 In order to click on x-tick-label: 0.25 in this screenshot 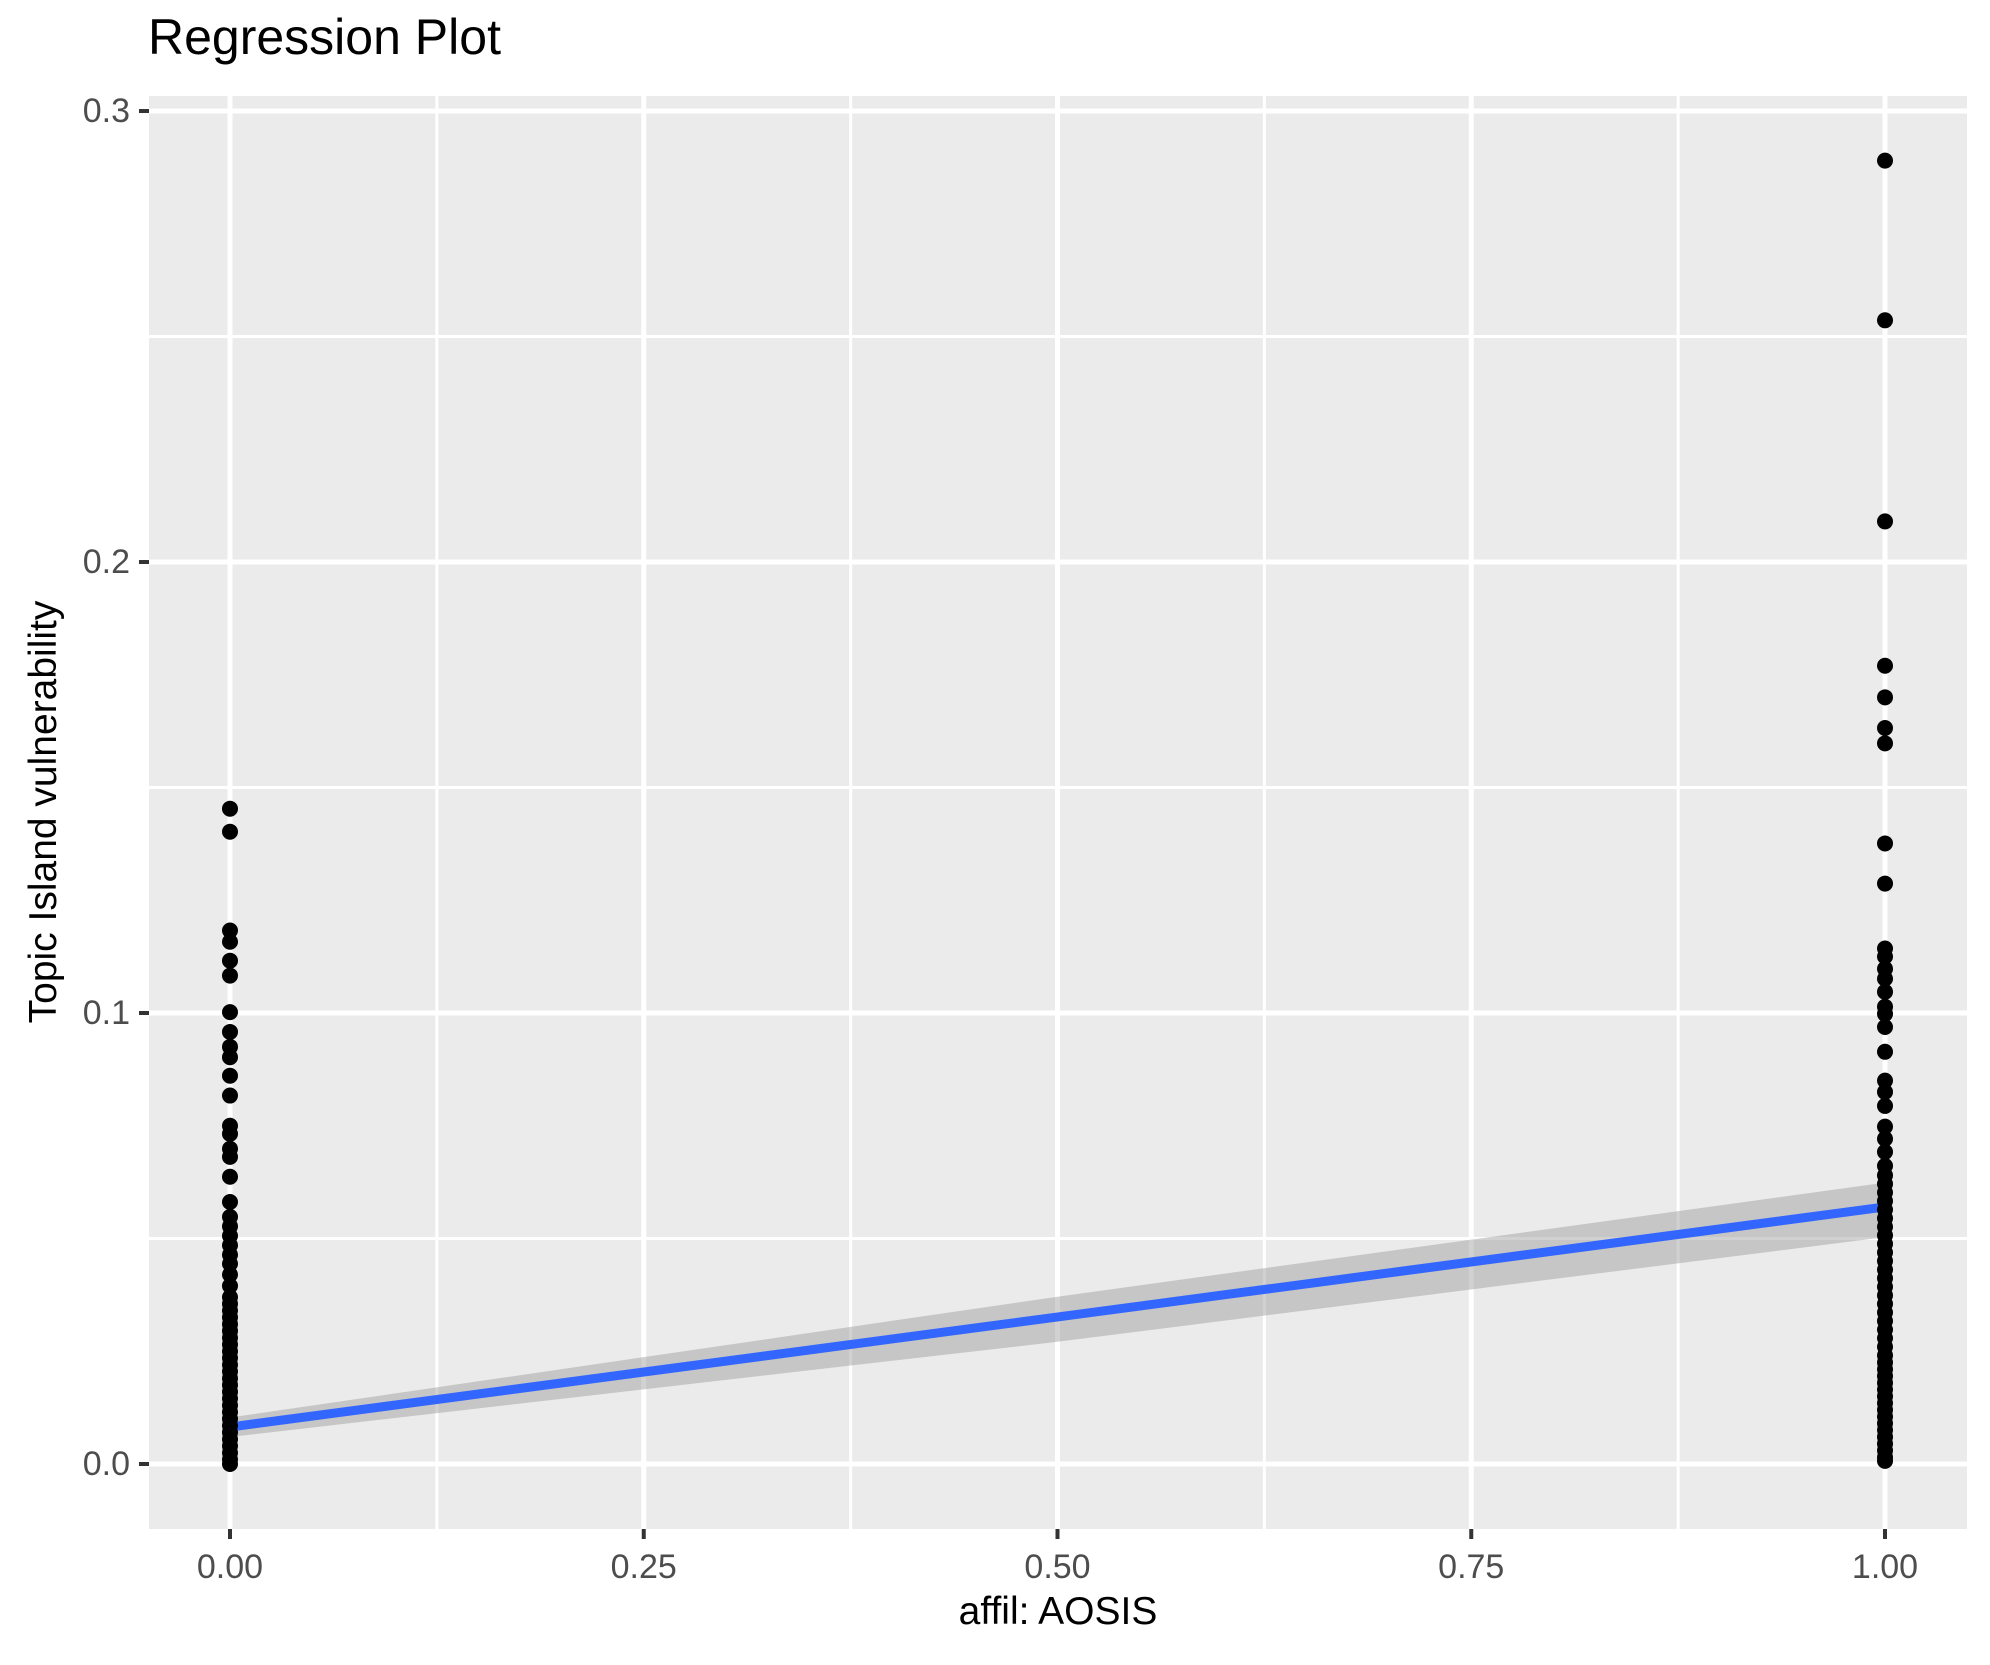, I will do `click(644, 1567)`.